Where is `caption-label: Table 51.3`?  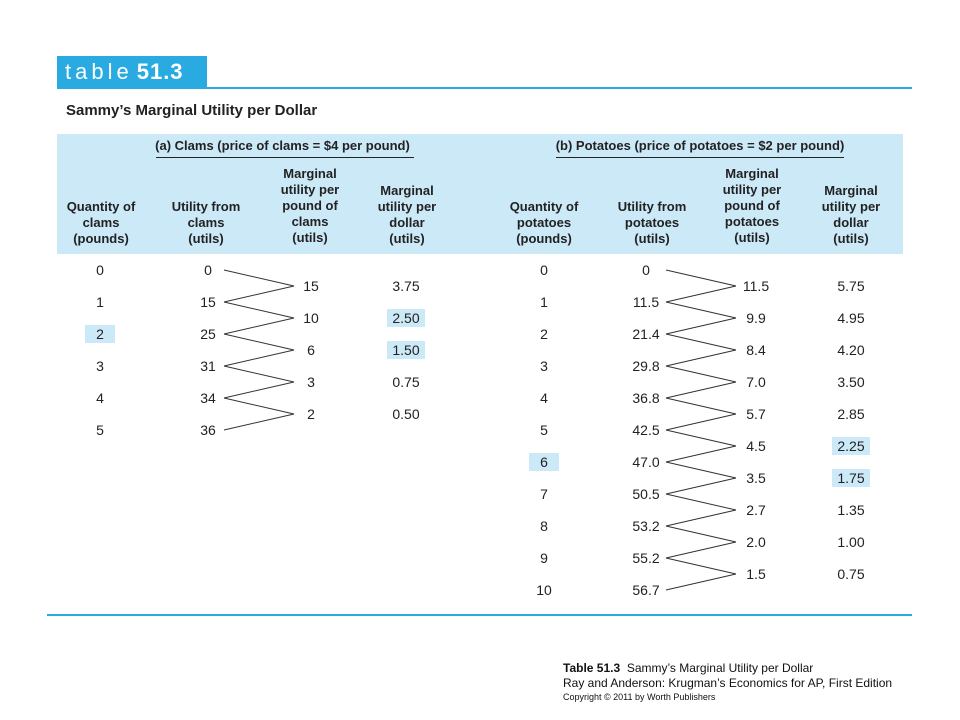 caption-label: Table 51.3 is located at coordinates (592, 668).